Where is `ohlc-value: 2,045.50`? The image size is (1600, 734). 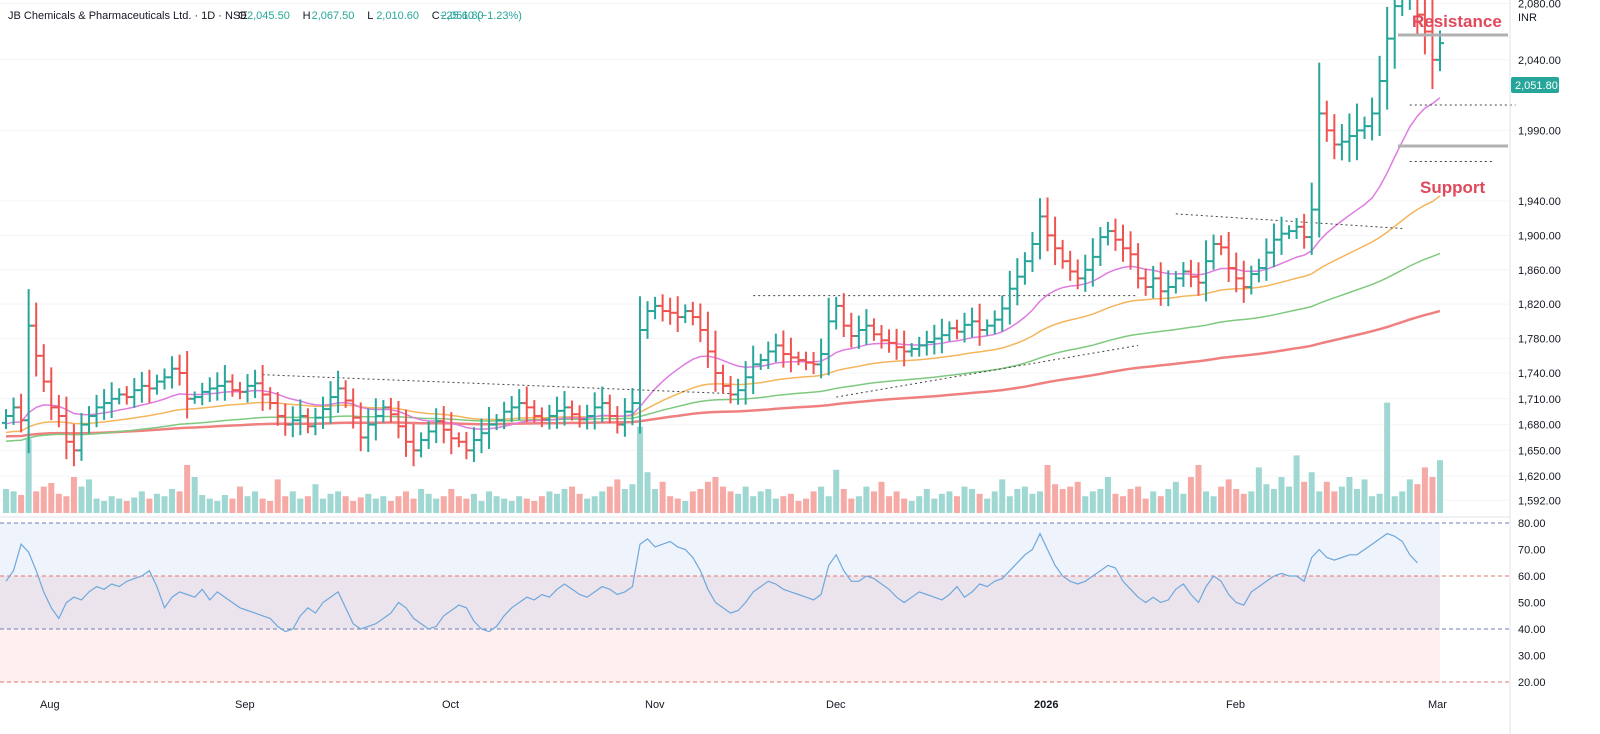
ohlc-value: 2,045.50 is located at coordinates (268, 16).